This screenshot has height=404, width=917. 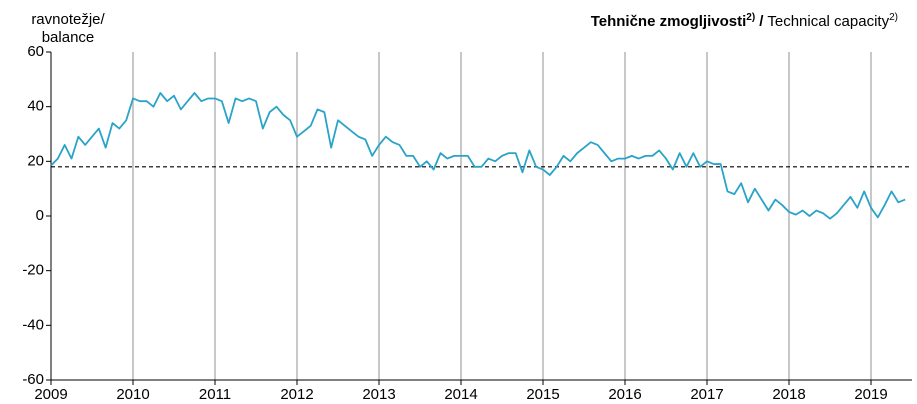 I want to click on x-tick-label: 2019, so click(x=870, y=394).